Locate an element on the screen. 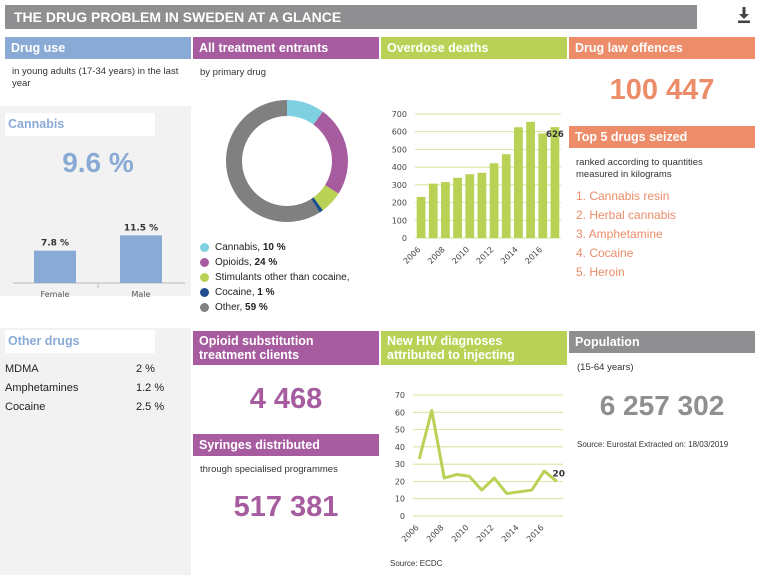  treatment-subtitle: by primary drug is located at coordinates (233, 72).